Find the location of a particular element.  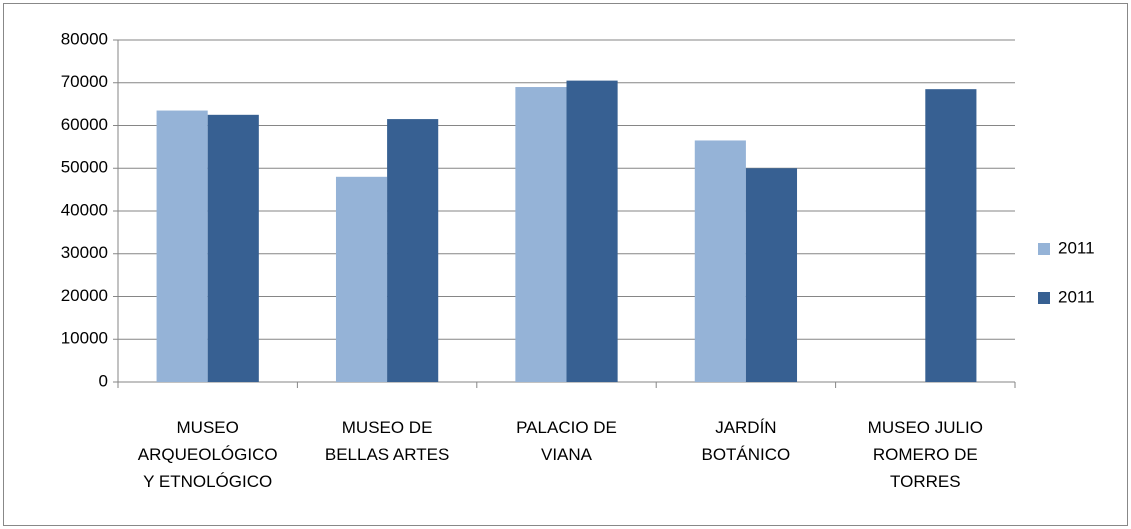

y-tick-label: 20000 is located at coordinates (84, 295).